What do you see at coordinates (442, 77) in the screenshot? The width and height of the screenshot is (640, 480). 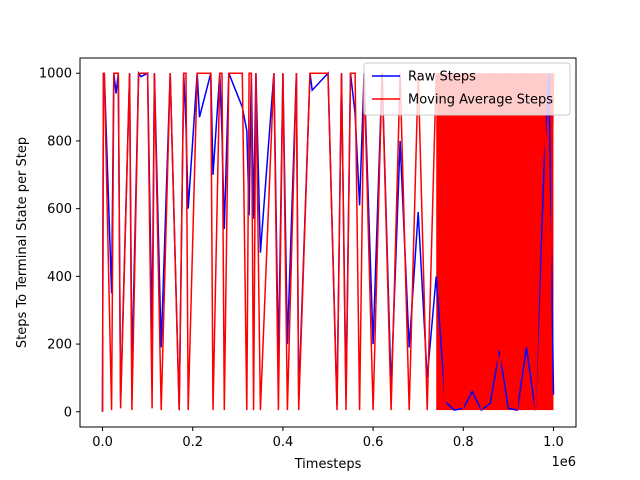 I see `legend-label-raw-steps: Raw Steps` at bounding box center [442, 77].